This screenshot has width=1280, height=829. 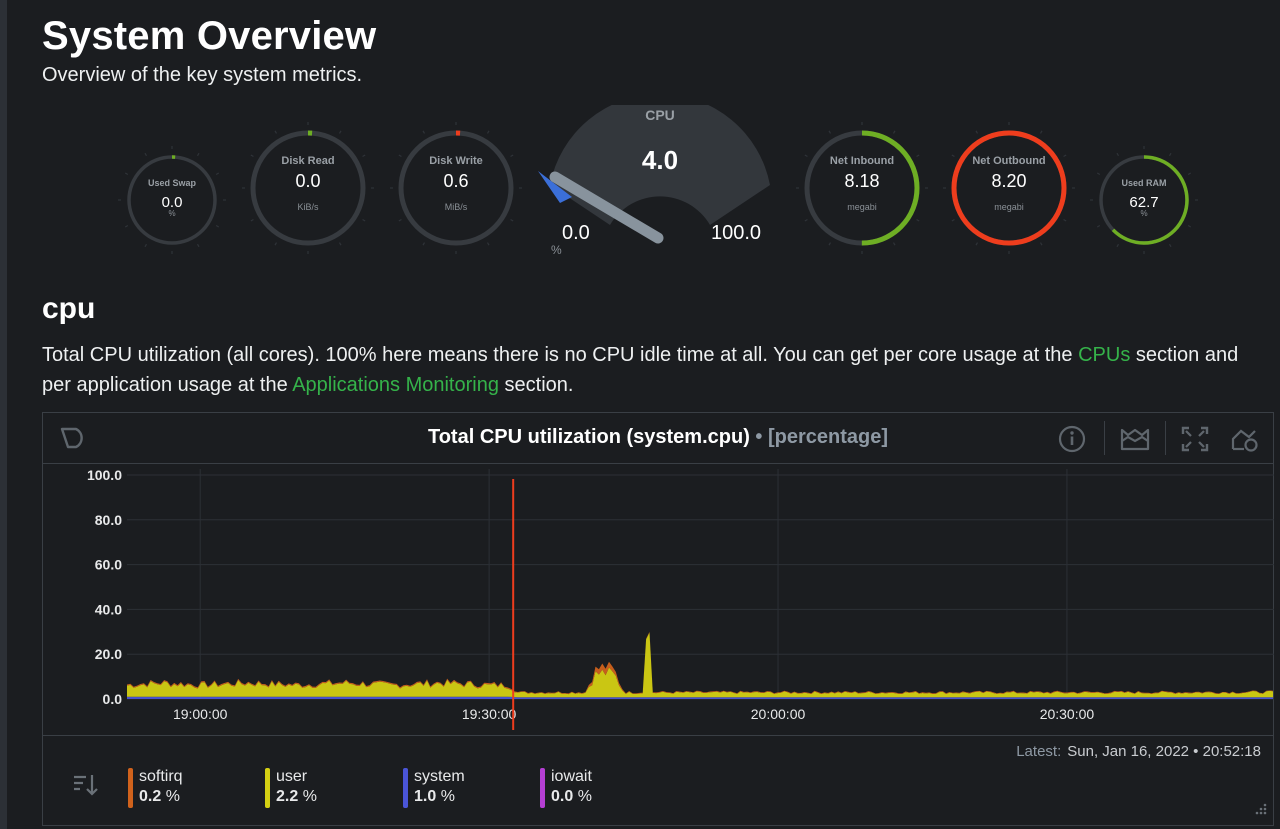 What do you see at coordinates (395, 385) in the screenshot?
I see `applications-monitoring-link: Applications Monitoring` at bounding box center [395, 385].